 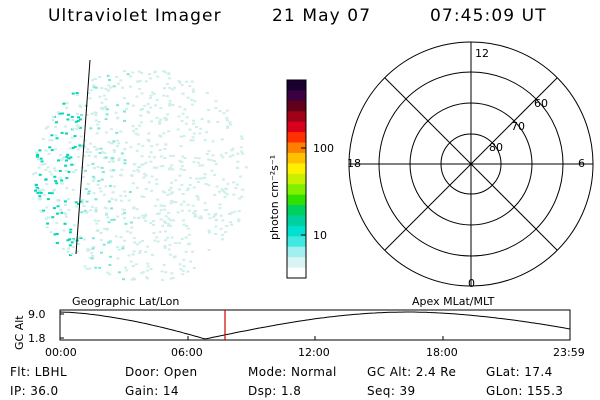 I want to click on dsp-info: Dsp: 1.8, so click(x=275, y=391).